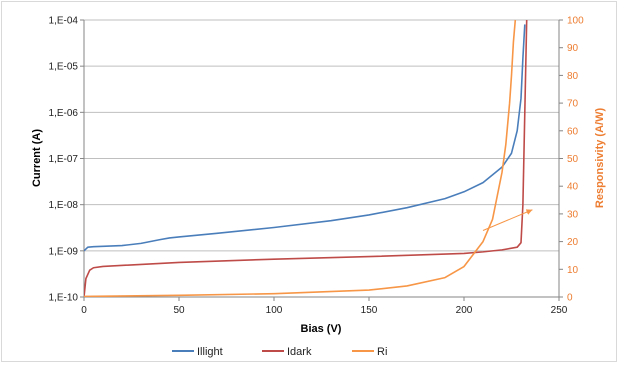 The width and height of the screenshot is (620, 365). Describe the element at coordinates (382, 352) in the screenshot. I see `legend-label: Ri` at that location.